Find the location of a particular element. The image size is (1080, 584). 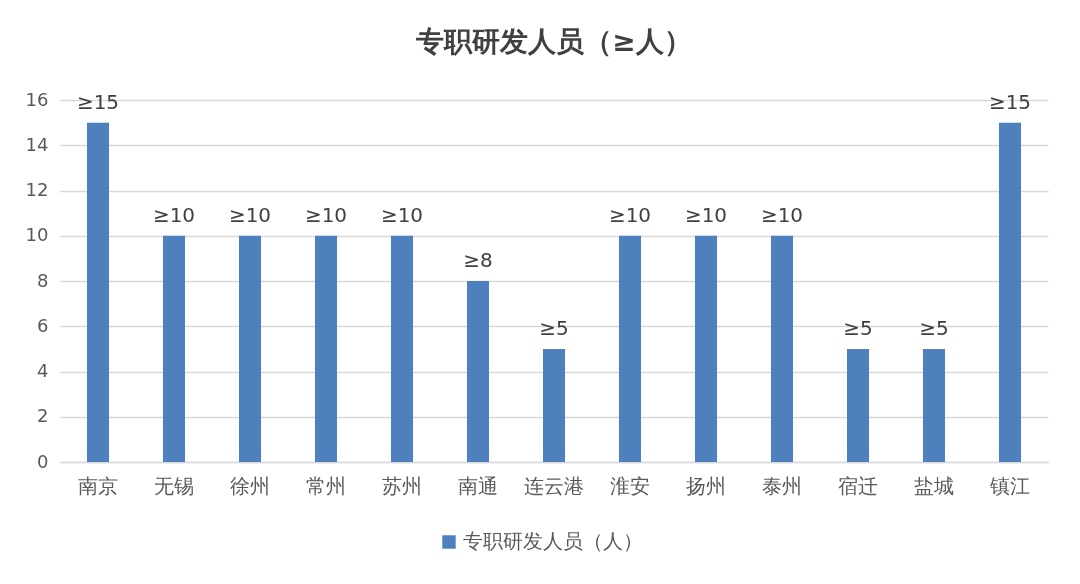

x-tick-label: 镇江 is located at coordinates (1009, 485).